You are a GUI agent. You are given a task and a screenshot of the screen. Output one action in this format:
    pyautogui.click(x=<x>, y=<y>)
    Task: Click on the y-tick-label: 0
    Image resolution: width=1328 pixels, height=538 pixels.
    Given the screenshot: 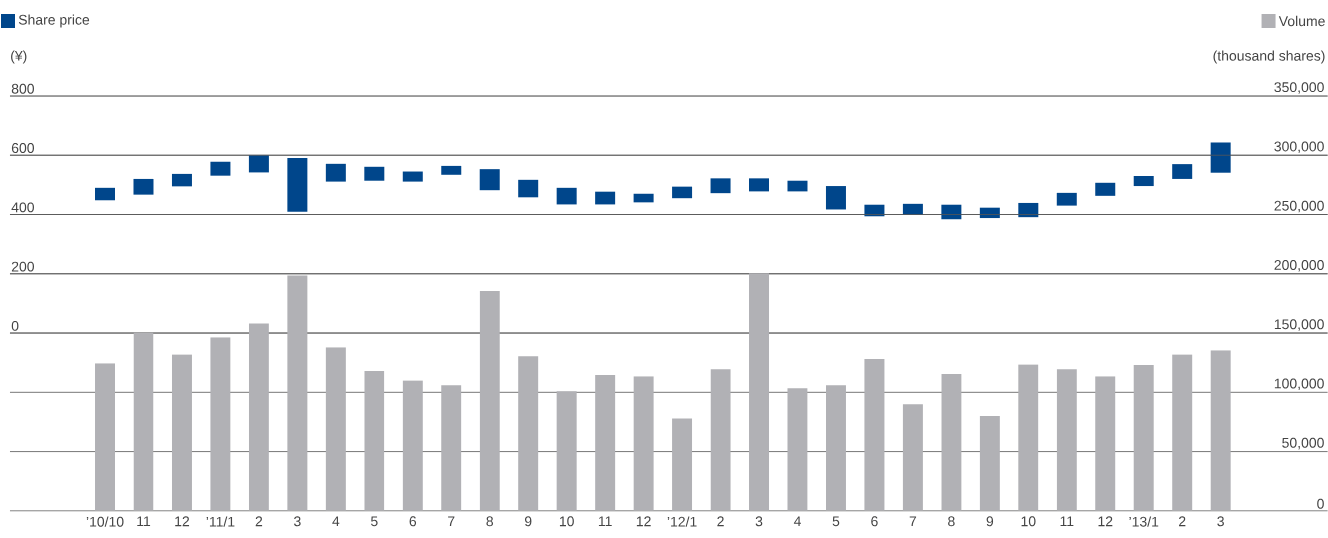 What is the action you would take?
    pyautogui.click(x=15, y=326)
    